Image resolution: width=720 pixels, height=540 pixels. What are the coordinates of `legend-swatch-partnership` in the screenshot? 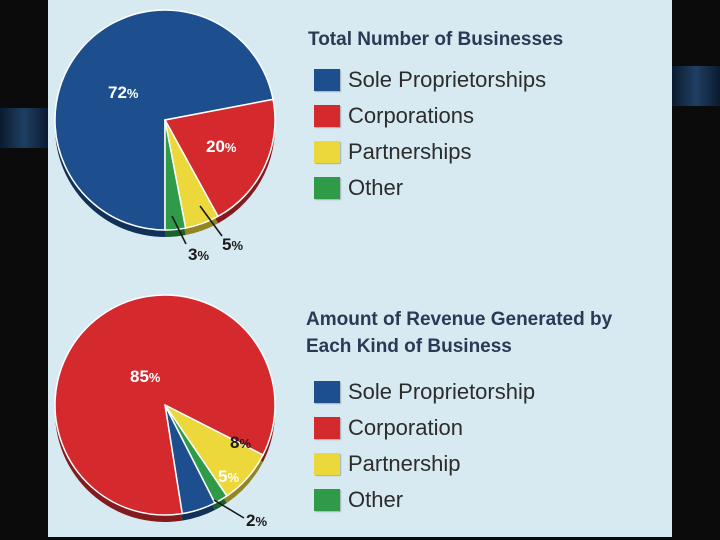 It's located at (327, 464).